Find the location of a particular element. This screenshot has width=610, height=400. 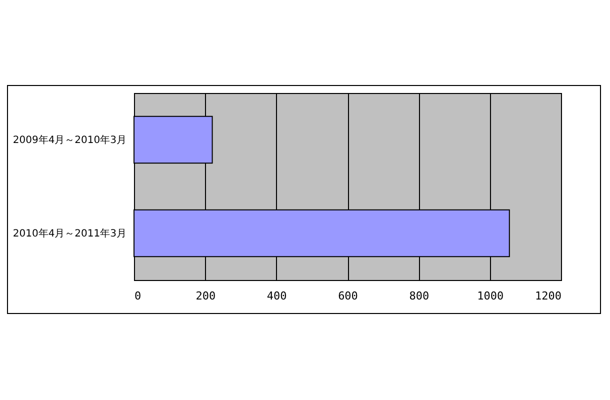

x-tick-label: 200 is located at coordinates (206, 296).